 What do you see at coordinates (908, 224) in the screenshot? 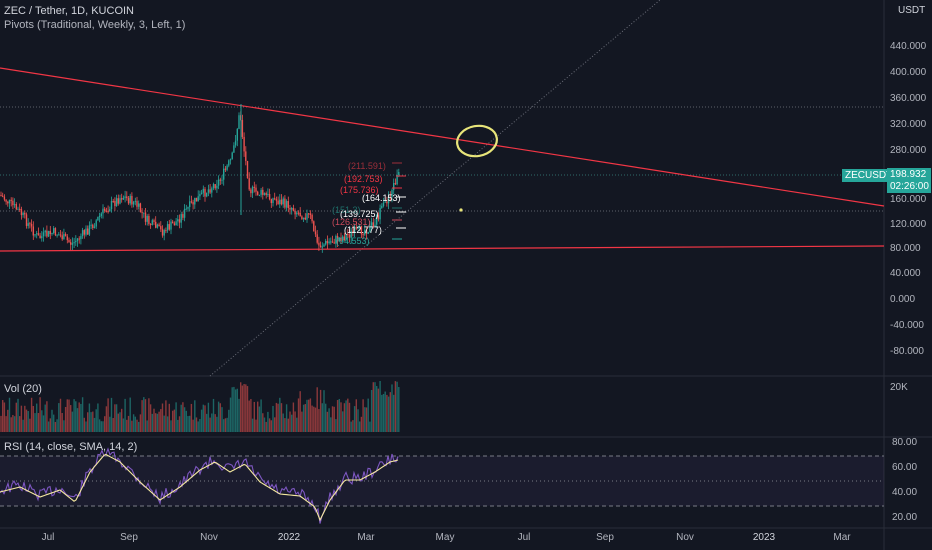
I see `price-axis-label: 120.000` at bounding box center [908, 224].